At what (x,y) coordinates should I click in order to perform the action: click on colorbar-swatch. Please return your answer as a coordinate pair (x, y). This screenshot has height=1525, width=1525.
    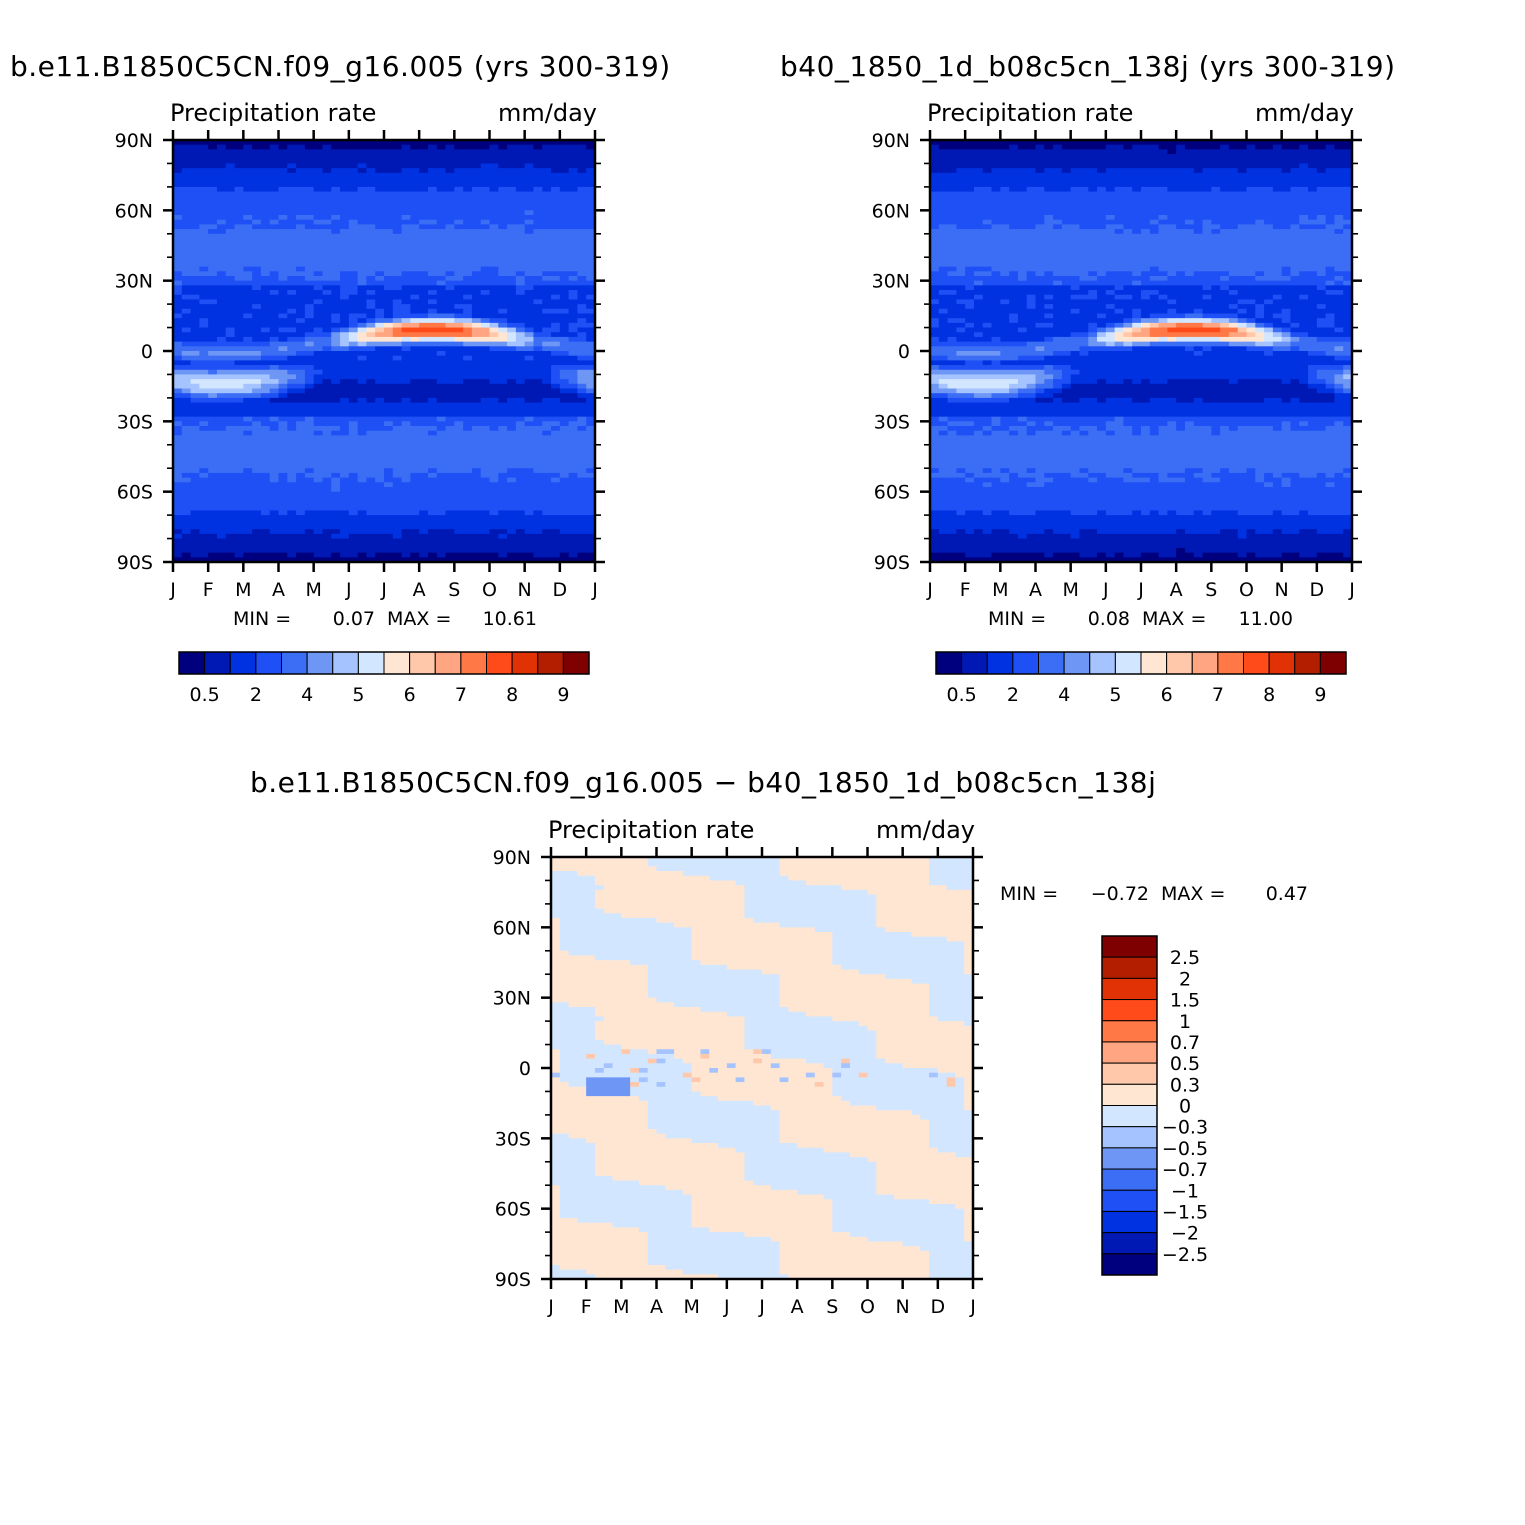
    Looking at the image, I should click on (525, 663).